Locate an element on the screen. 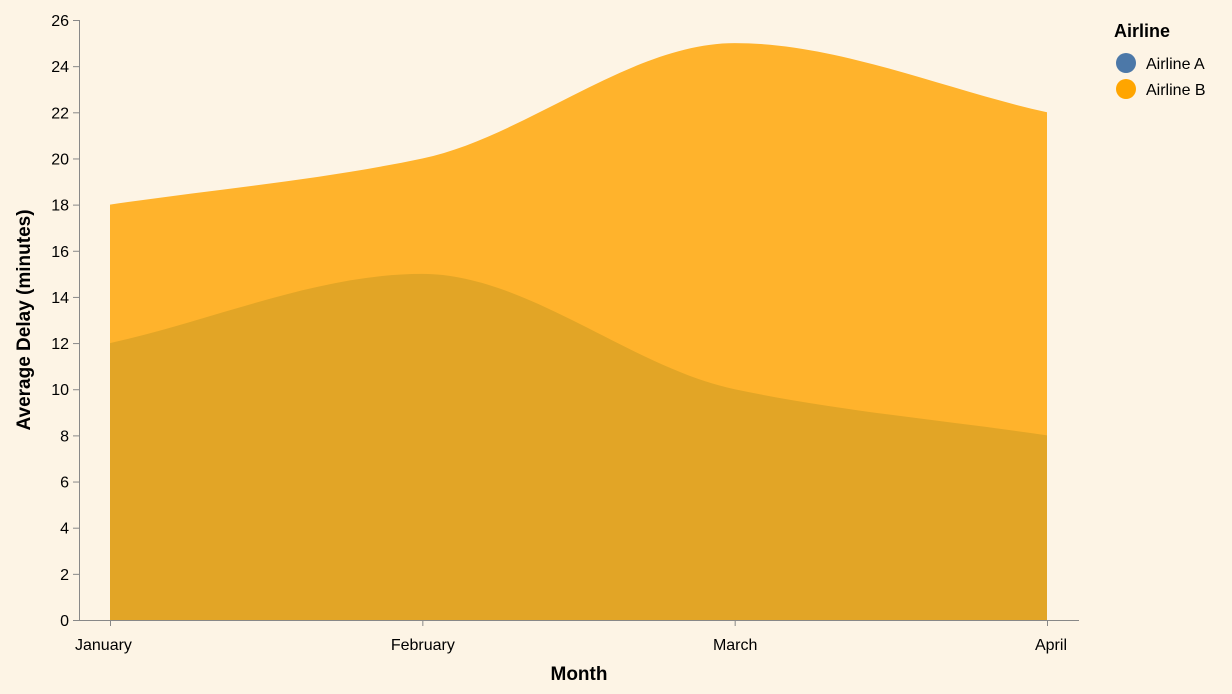  y-tick-label: 18 is located at coordinates (60, 206).